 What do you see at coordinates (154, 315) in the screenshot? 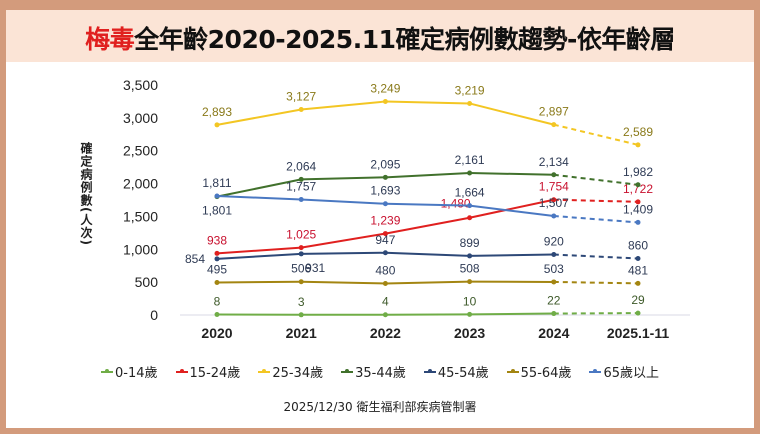
I see `y-tick-label: 0` at bounding box center [154, 315].